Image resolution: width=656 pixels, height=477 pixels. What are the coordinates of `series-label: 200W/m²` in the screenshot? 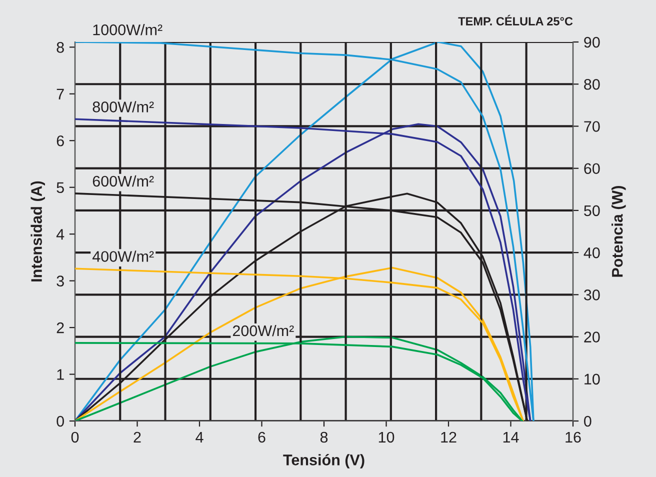 It's located at (263, 330).